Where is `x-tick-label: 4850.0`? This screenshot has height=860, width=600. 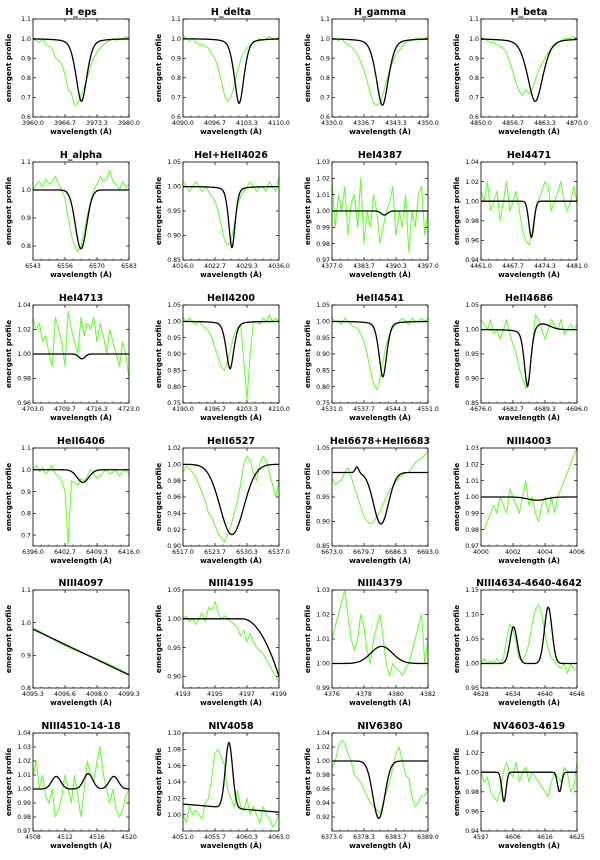
x-tick-label: 4850.0 is located at coordinates (481, 123).